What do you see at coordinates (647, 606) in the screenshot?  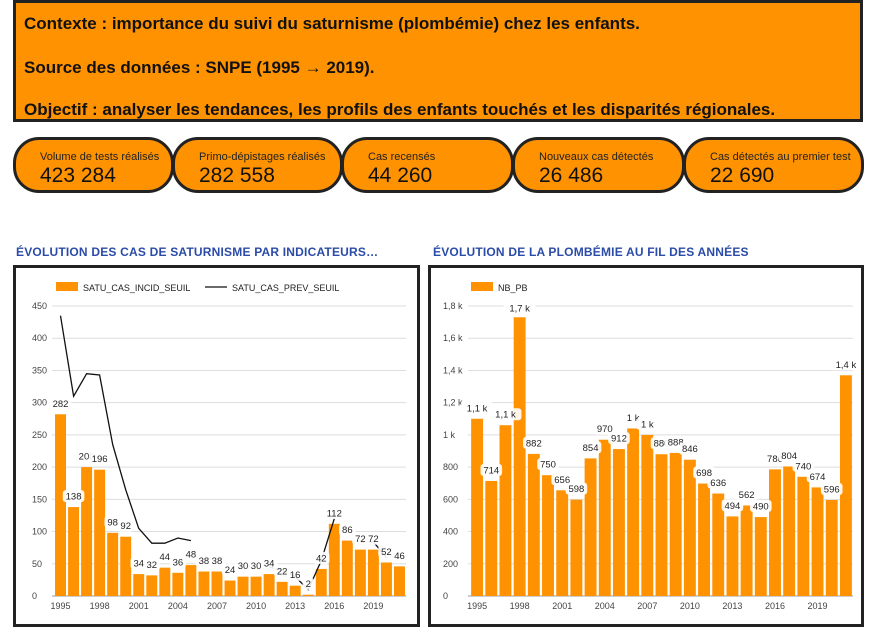 I see `x-tick-label: 2007` at bounding box center [647, 606].